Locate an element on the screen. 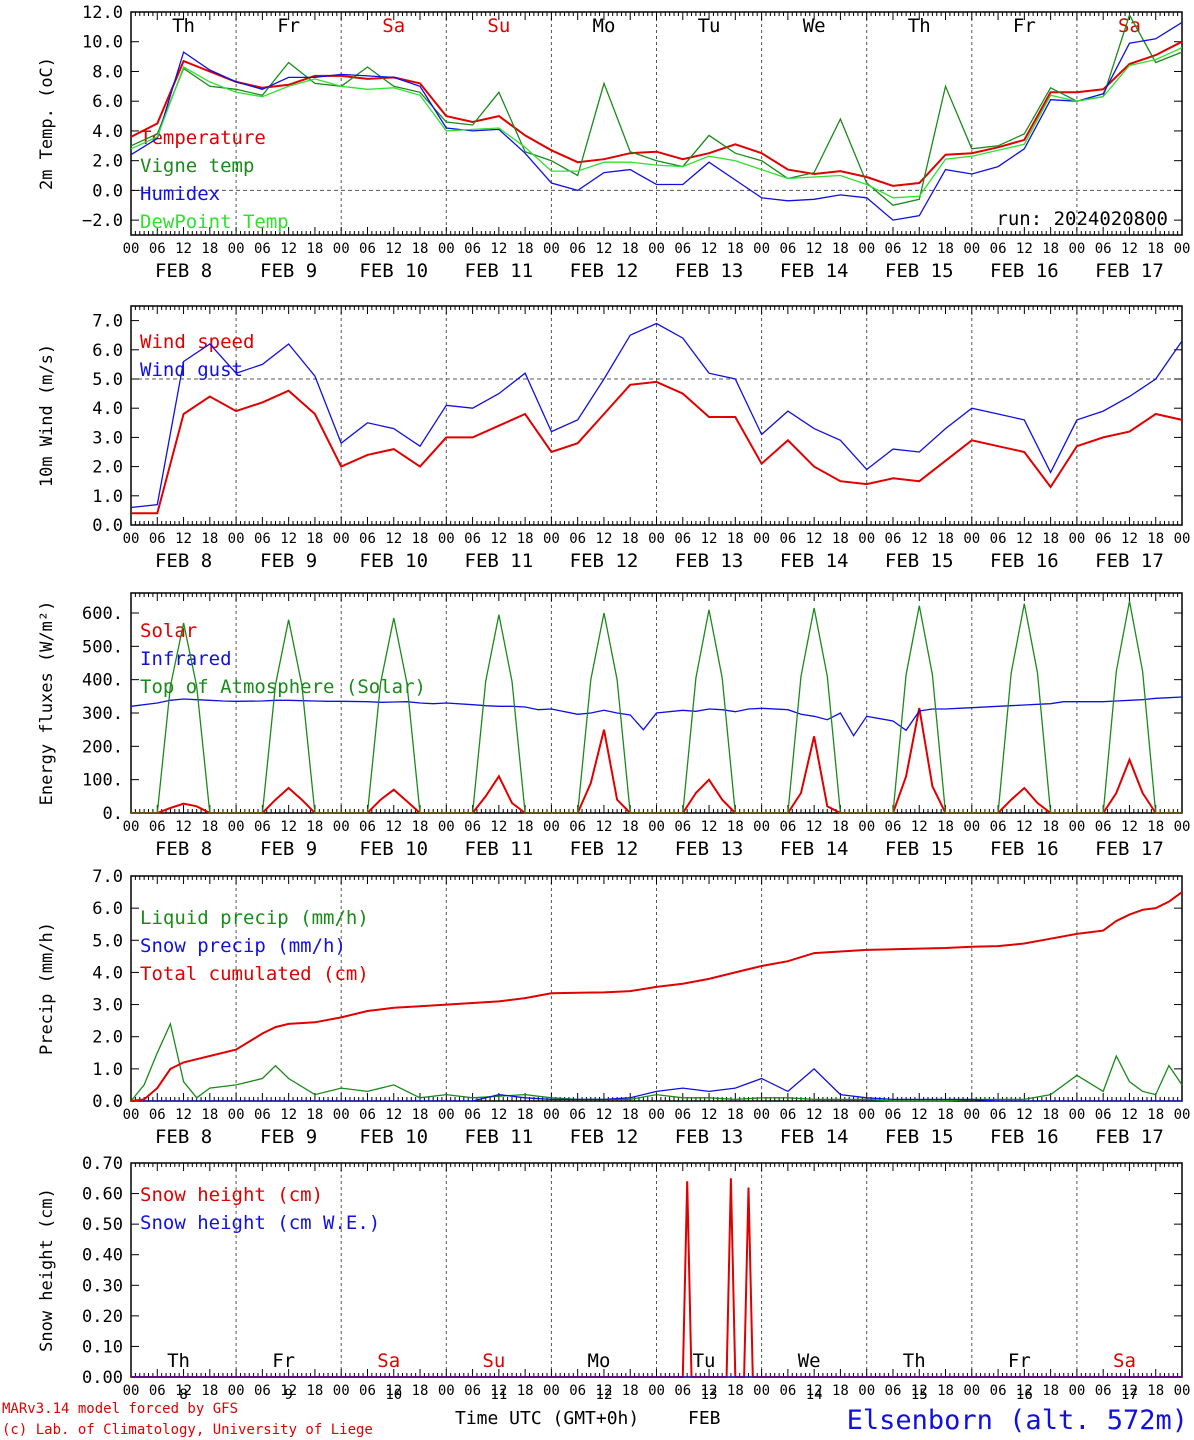 The image size is (1194, 1440). y-tick-label: 600. is located at coordinates (102, 614).